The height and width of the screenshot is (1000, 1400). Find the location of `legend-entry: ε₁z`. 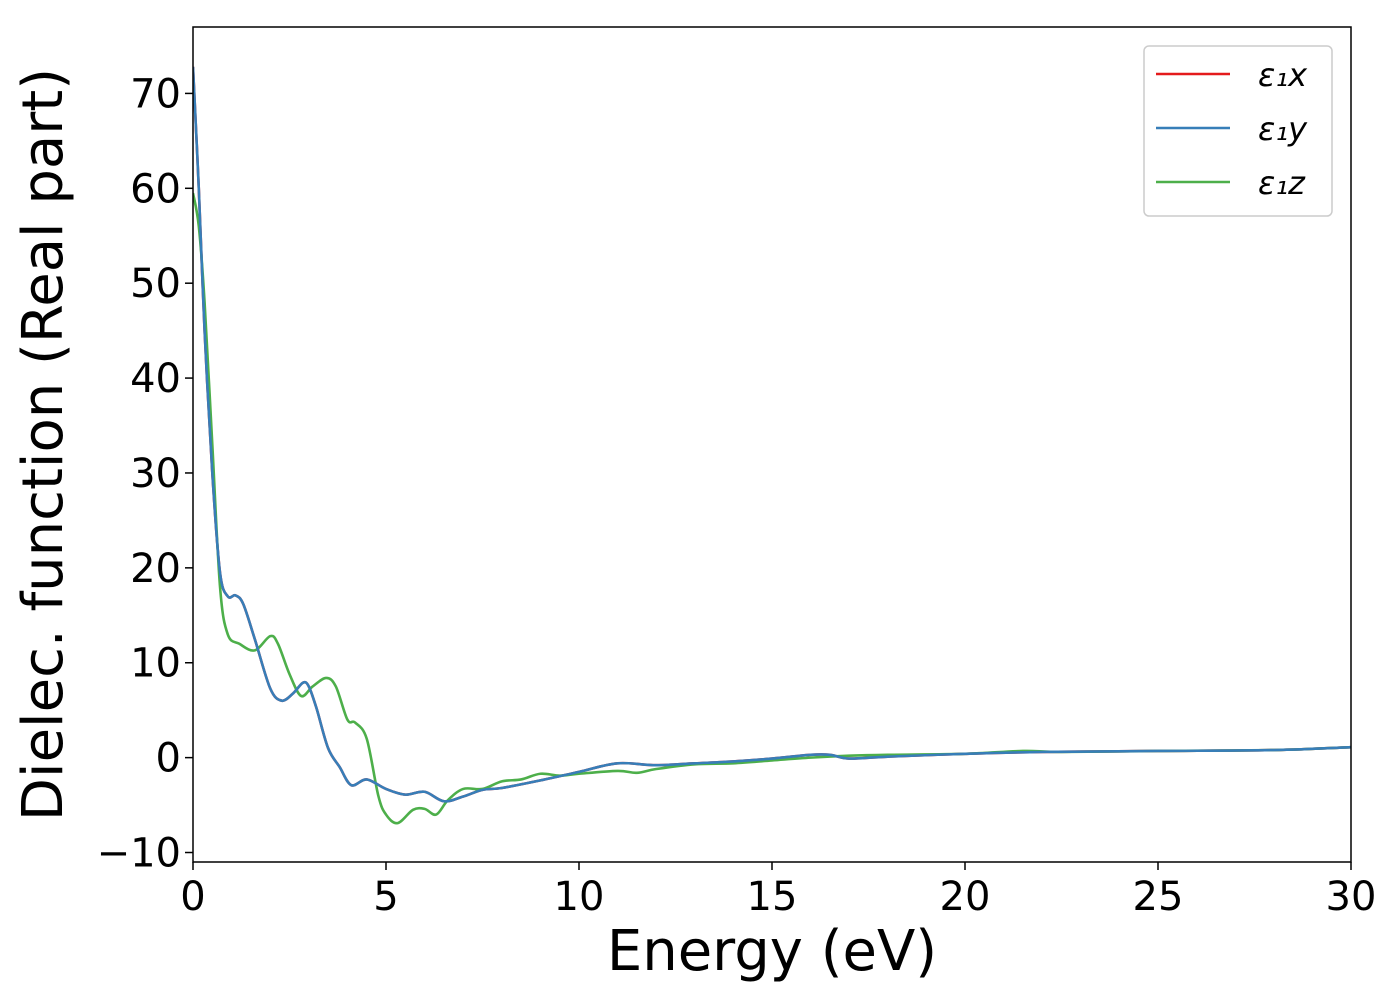

legend-entry: ε₁z is located at coordinates (1282, 183).